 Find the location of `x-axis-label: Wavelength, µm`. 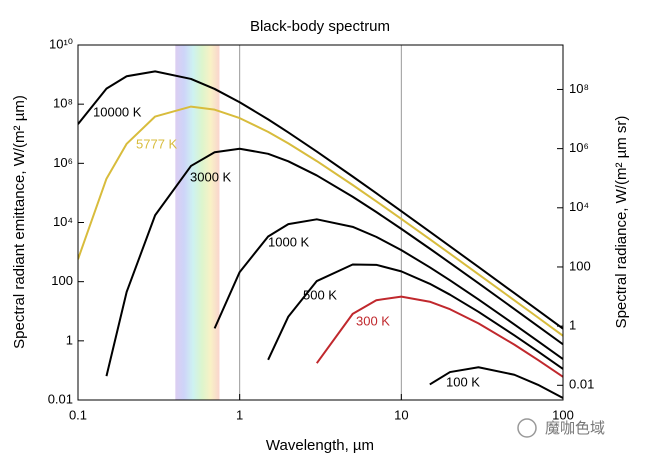

x-axis-label: Wavelength, µm is located at coordinates (320, 445).